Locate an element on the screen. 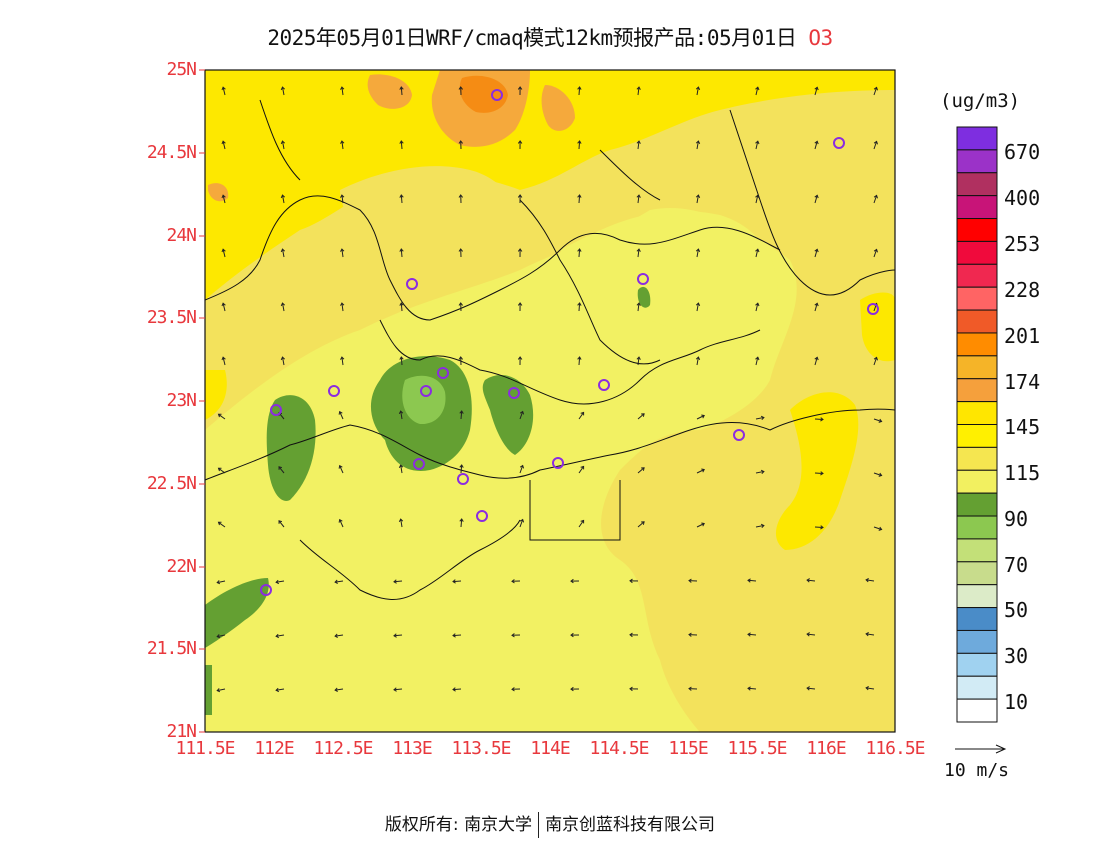 Image resolution: width=1100 pixels, height=850 pixels. lon-tick-label: 115E is located at coordinates (688, 748).